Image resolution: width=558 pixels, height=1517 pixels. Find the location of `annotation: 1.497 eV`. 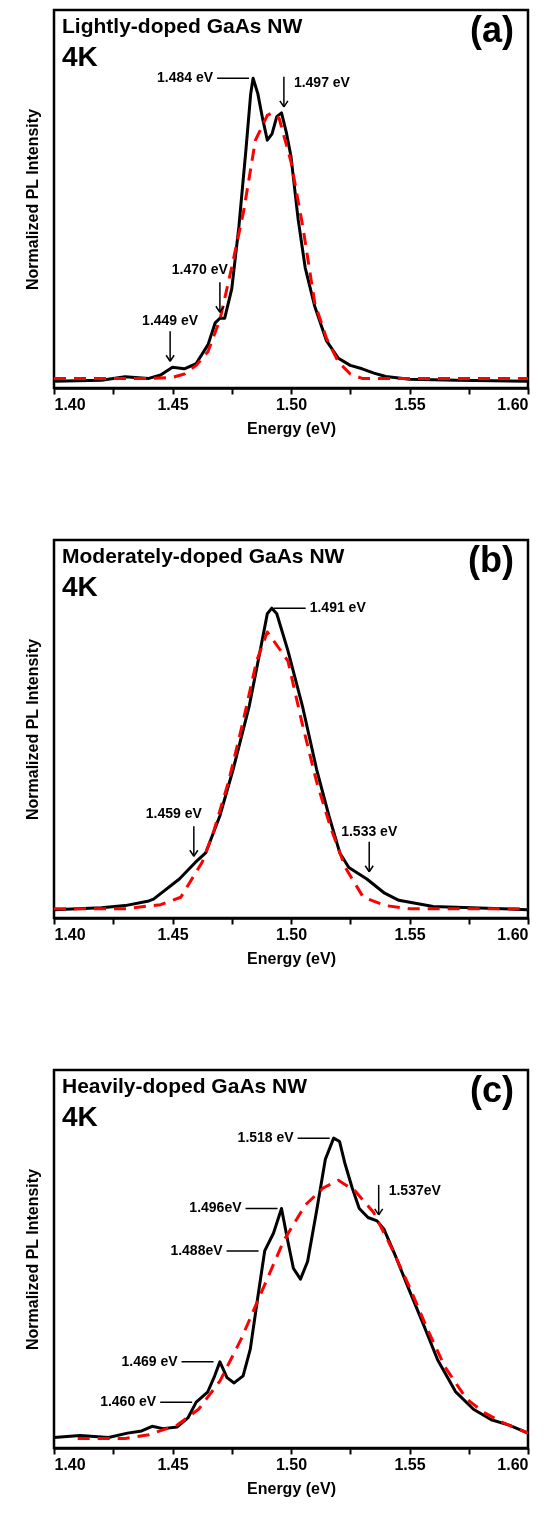

annotation: 1.497 eV is located at coordinates (322, 81).